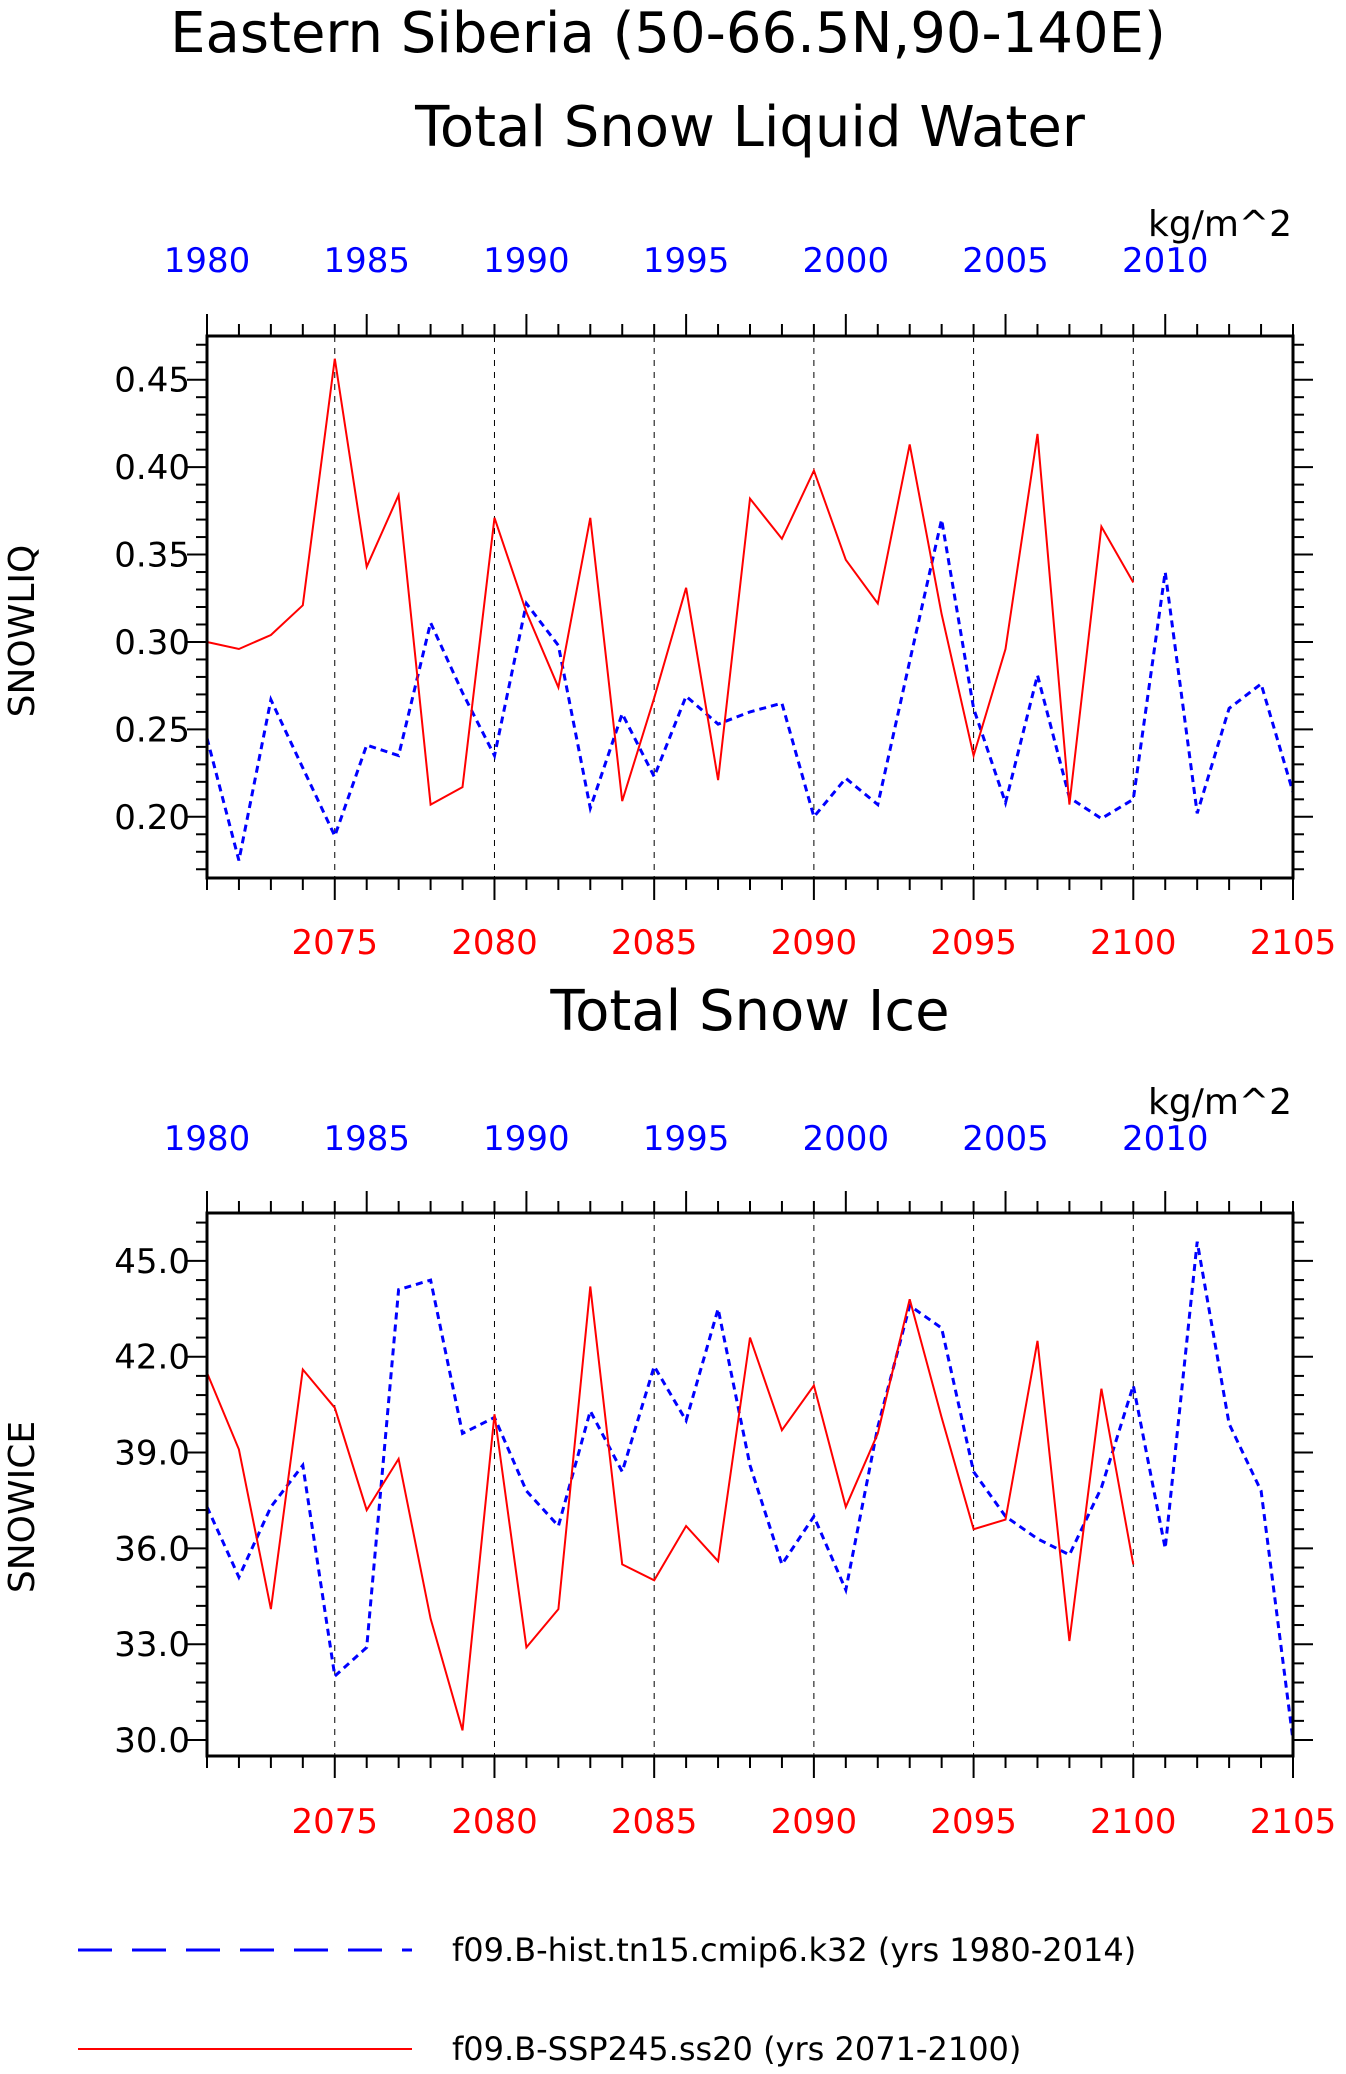  Describe the element at coordinates (152, 818) in the screenshot. I see `snowliq-y-tick-label: 0.20` at that location.